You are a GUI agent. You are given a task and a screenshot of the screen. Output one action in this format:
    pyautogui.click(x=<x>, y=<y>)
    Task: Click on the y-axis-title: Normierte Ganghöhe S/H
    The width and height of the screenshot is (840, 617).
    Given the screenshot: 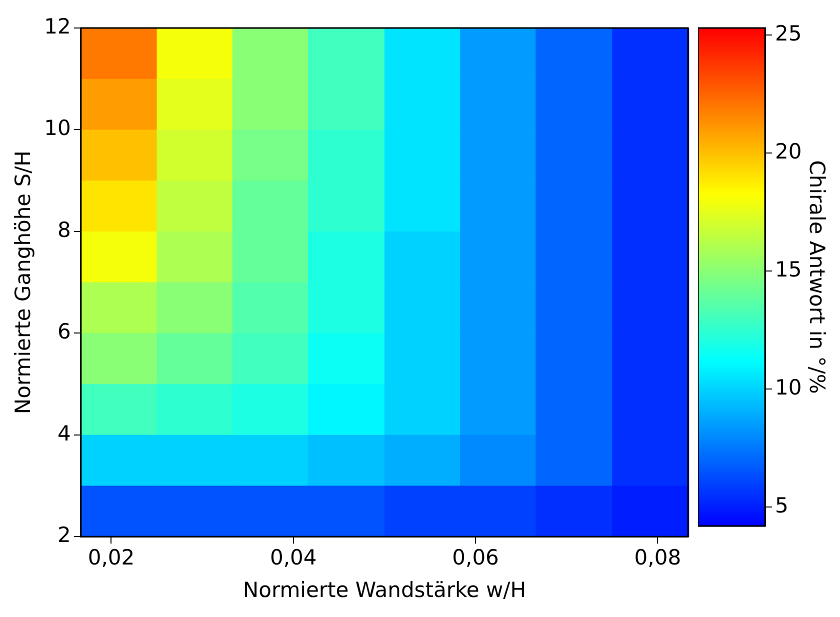 What is the action you would take?
    pyautogui.click(x=23, y=282)
    